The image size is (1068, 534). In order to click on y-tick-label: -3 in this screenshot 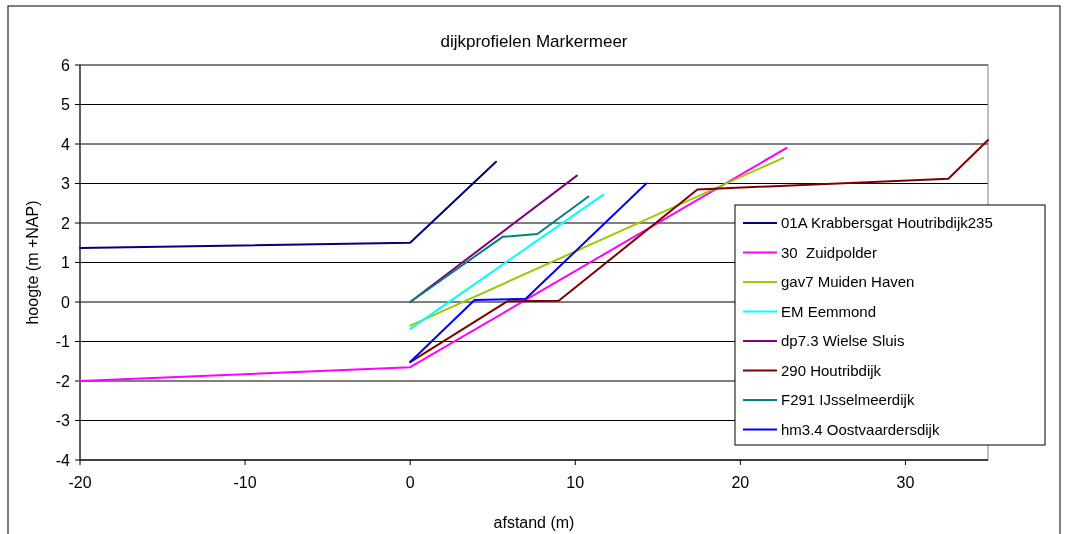, I will do `click(63, 421)`.